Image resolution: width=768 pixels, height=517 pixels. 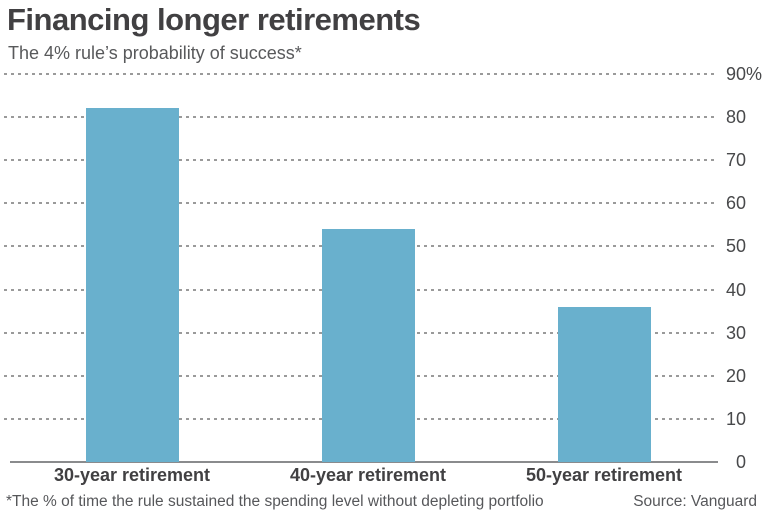 What do you see at coordinates (214, 19) in the screenshot?
I see `chart-title: Financing longer retirements` at bounding box center [214, 19].